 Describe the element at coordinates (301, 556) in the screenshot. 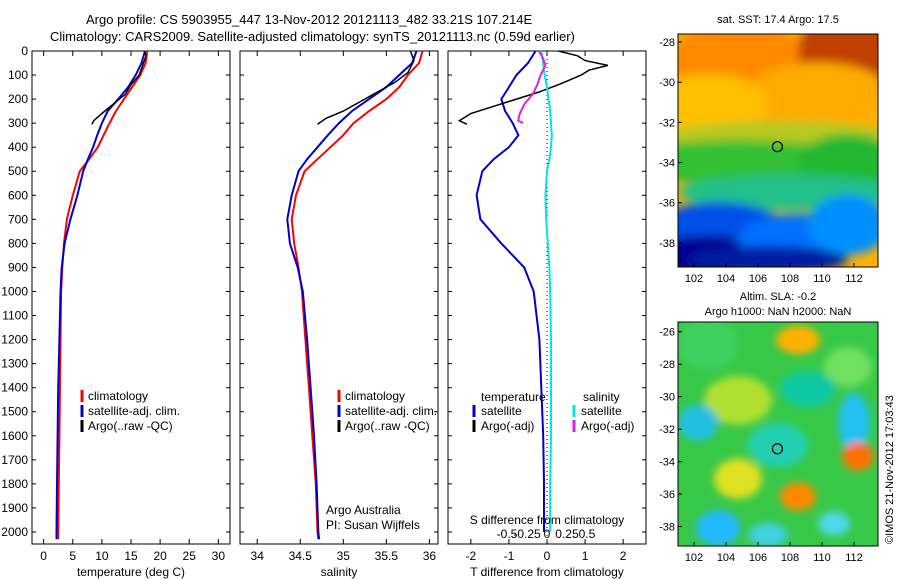

I see `x-tick-label: 34.5` at that location.